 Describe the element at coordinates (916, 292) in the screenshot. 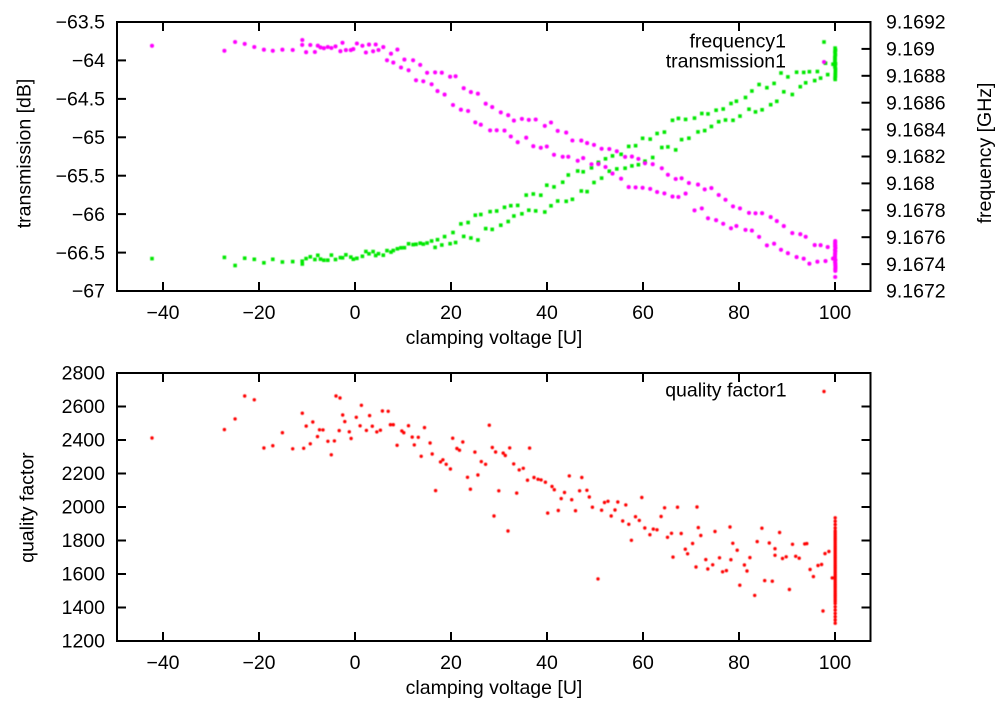

I see `svg-text: 9.1672` at that location.